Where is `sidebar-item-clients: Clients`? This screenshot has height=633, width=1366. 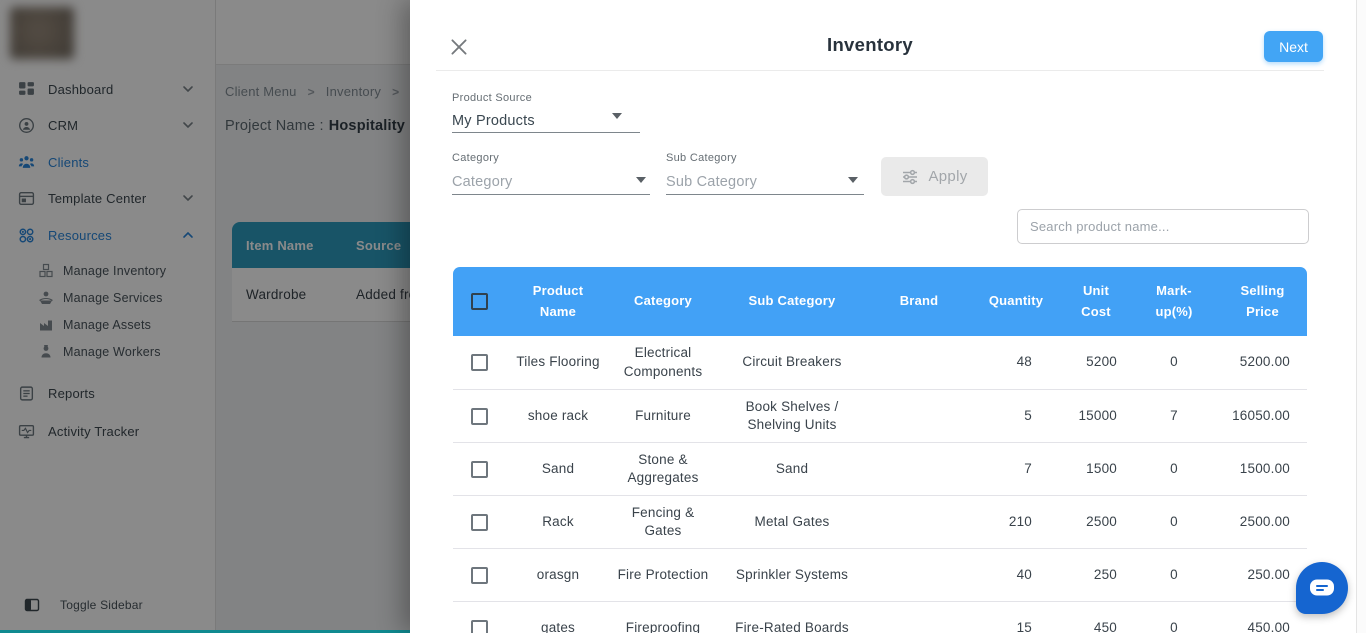 sidebar-item-clients: Clients is located at coordinates (108, 162).